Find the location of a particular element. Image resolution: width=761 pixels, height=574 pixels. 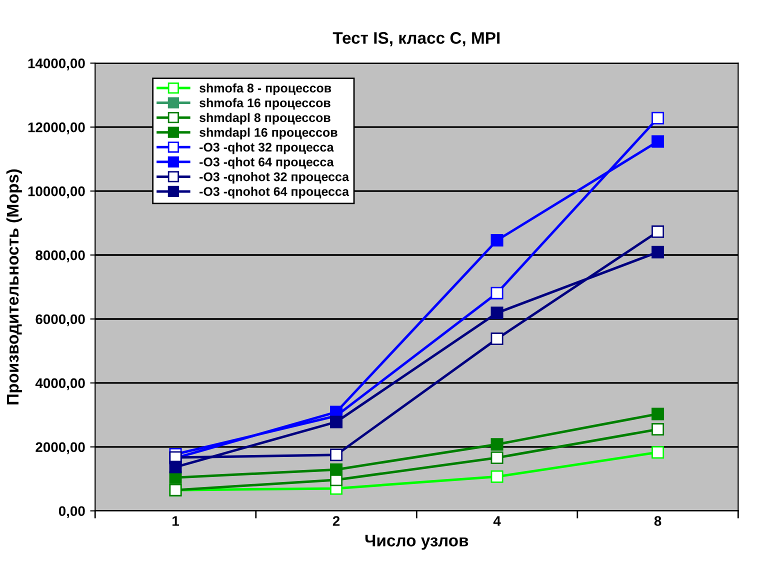

legend-label: shmofa 8 - процессов is located at coordinates (266, 89).